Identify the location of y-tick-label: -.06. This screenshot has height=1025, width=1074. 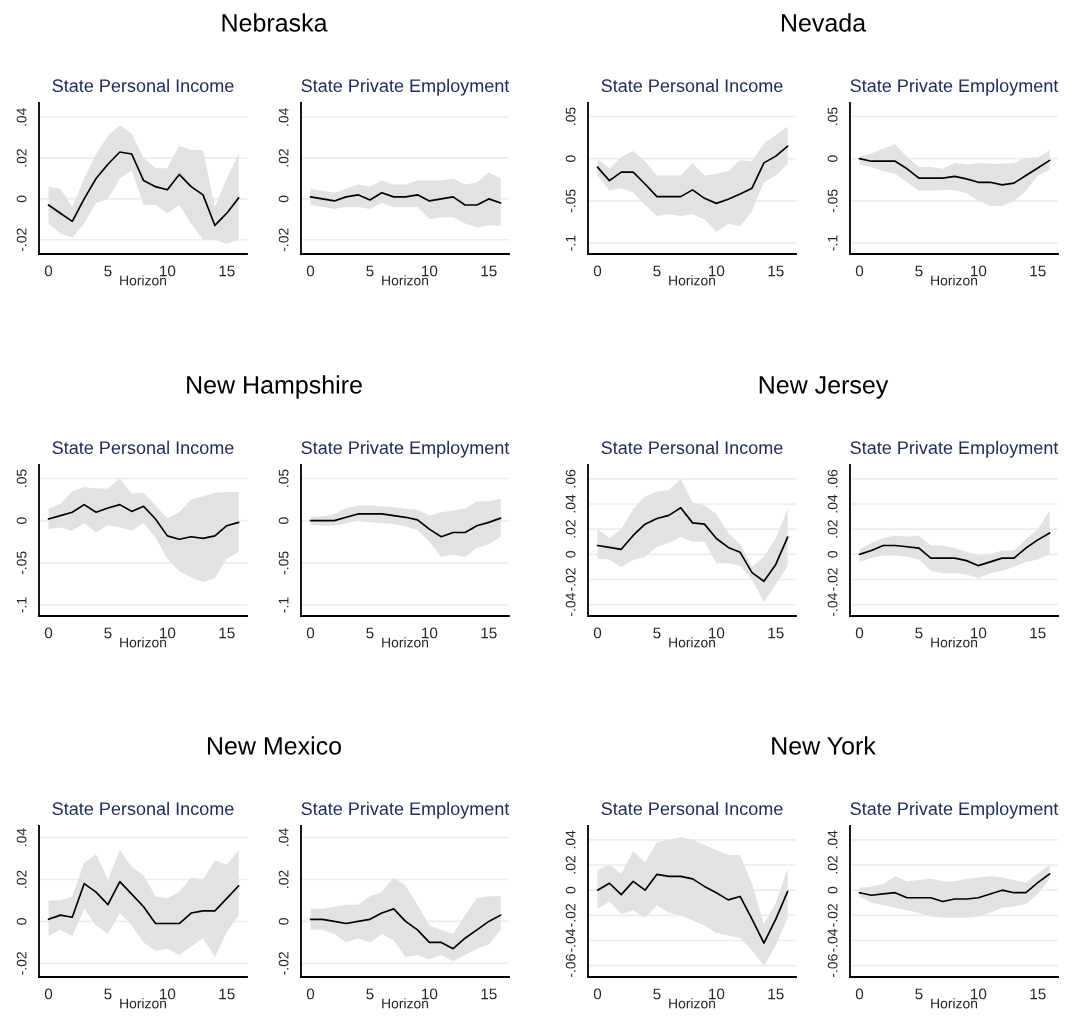
(832, 966).